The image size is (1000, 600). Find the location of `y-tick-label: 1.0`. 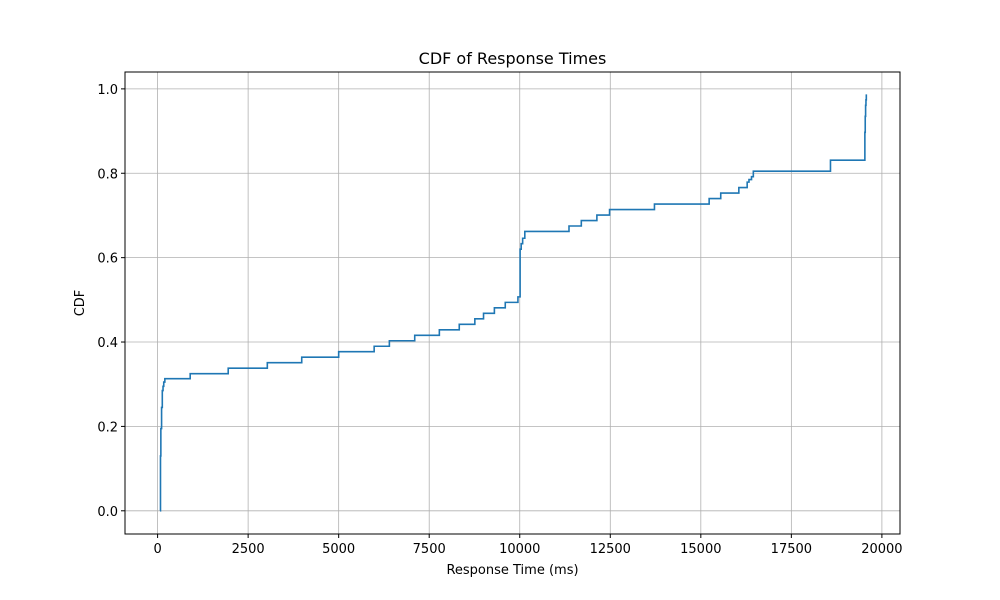

y-tick-label: 1.0 is located at coordinates (107, 90).